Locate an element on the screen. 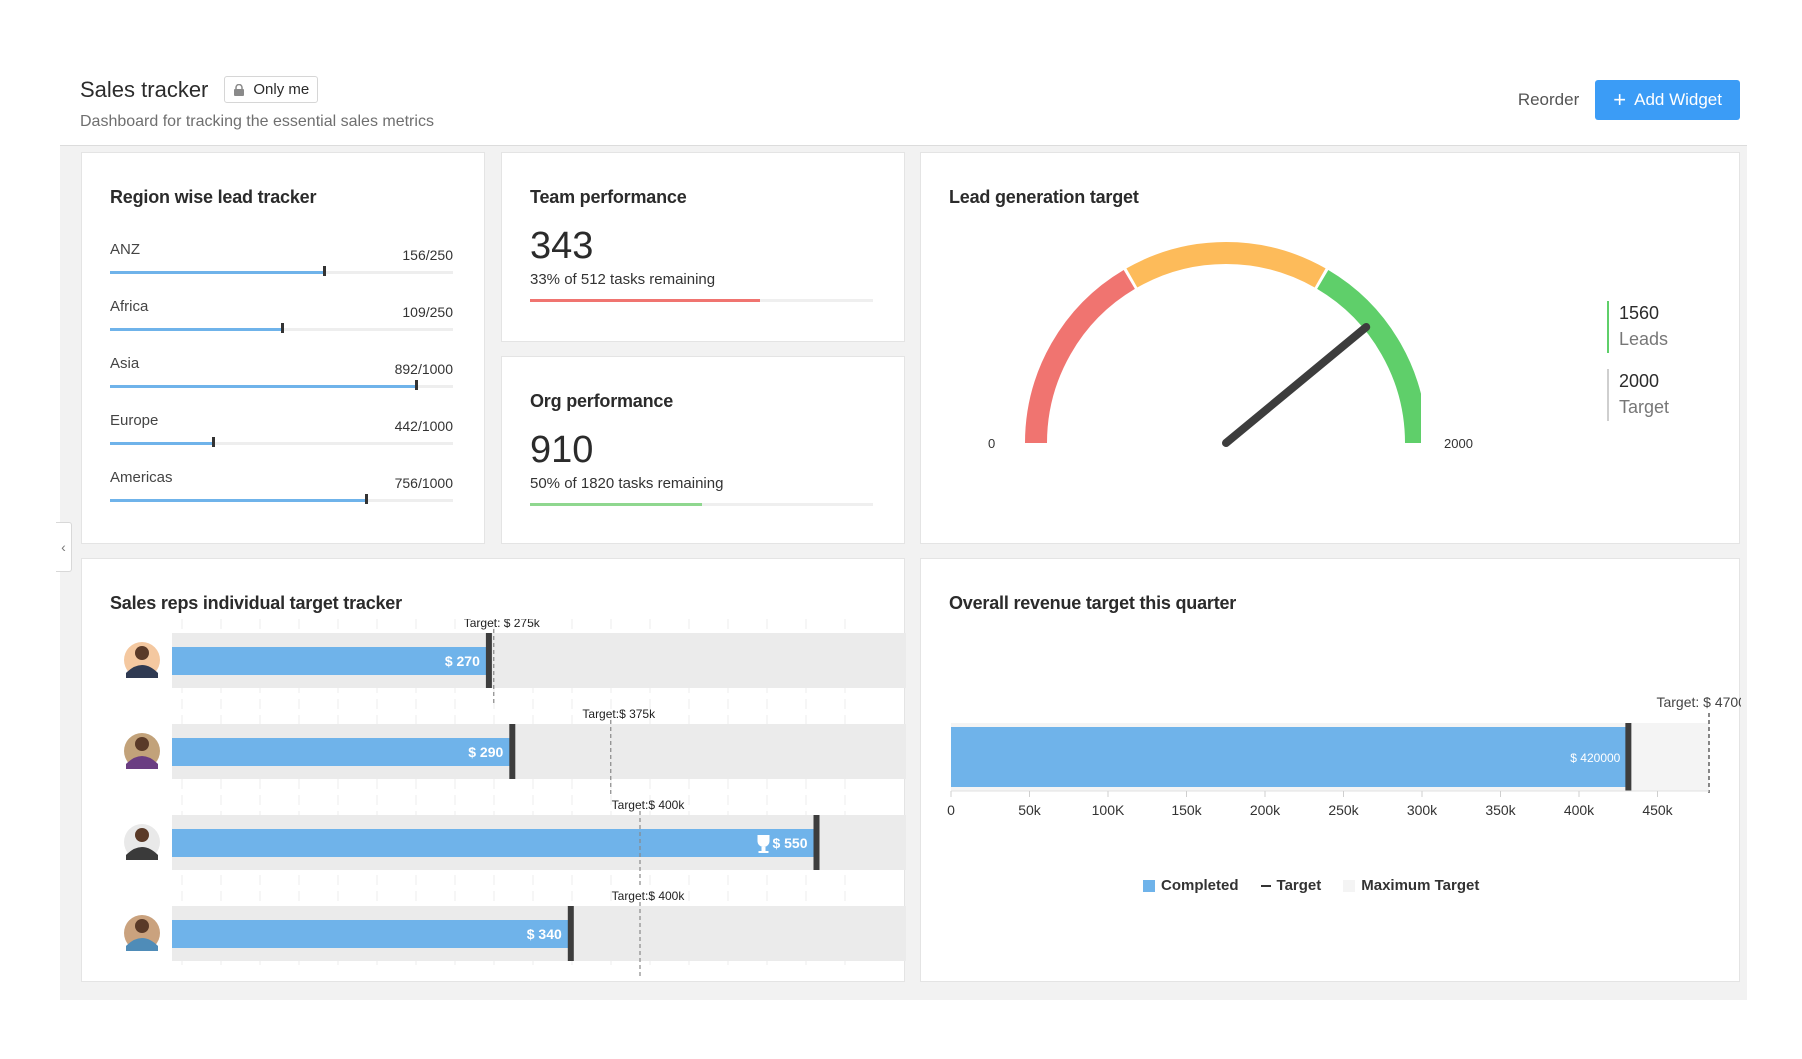 The width and height of the screenshot is (1802, 1059). trophy-icon is located at coordinates (763, 844).